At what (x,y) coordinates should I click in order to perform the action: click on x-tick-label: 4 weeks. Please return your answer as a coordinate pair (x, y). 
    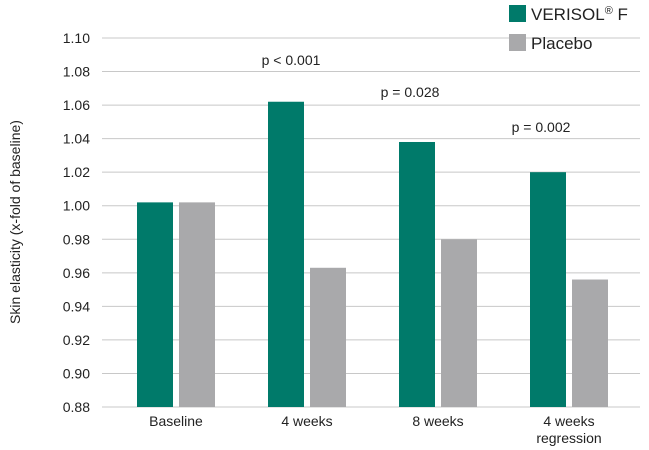
    Looking at the image, I should click on (306, 421).